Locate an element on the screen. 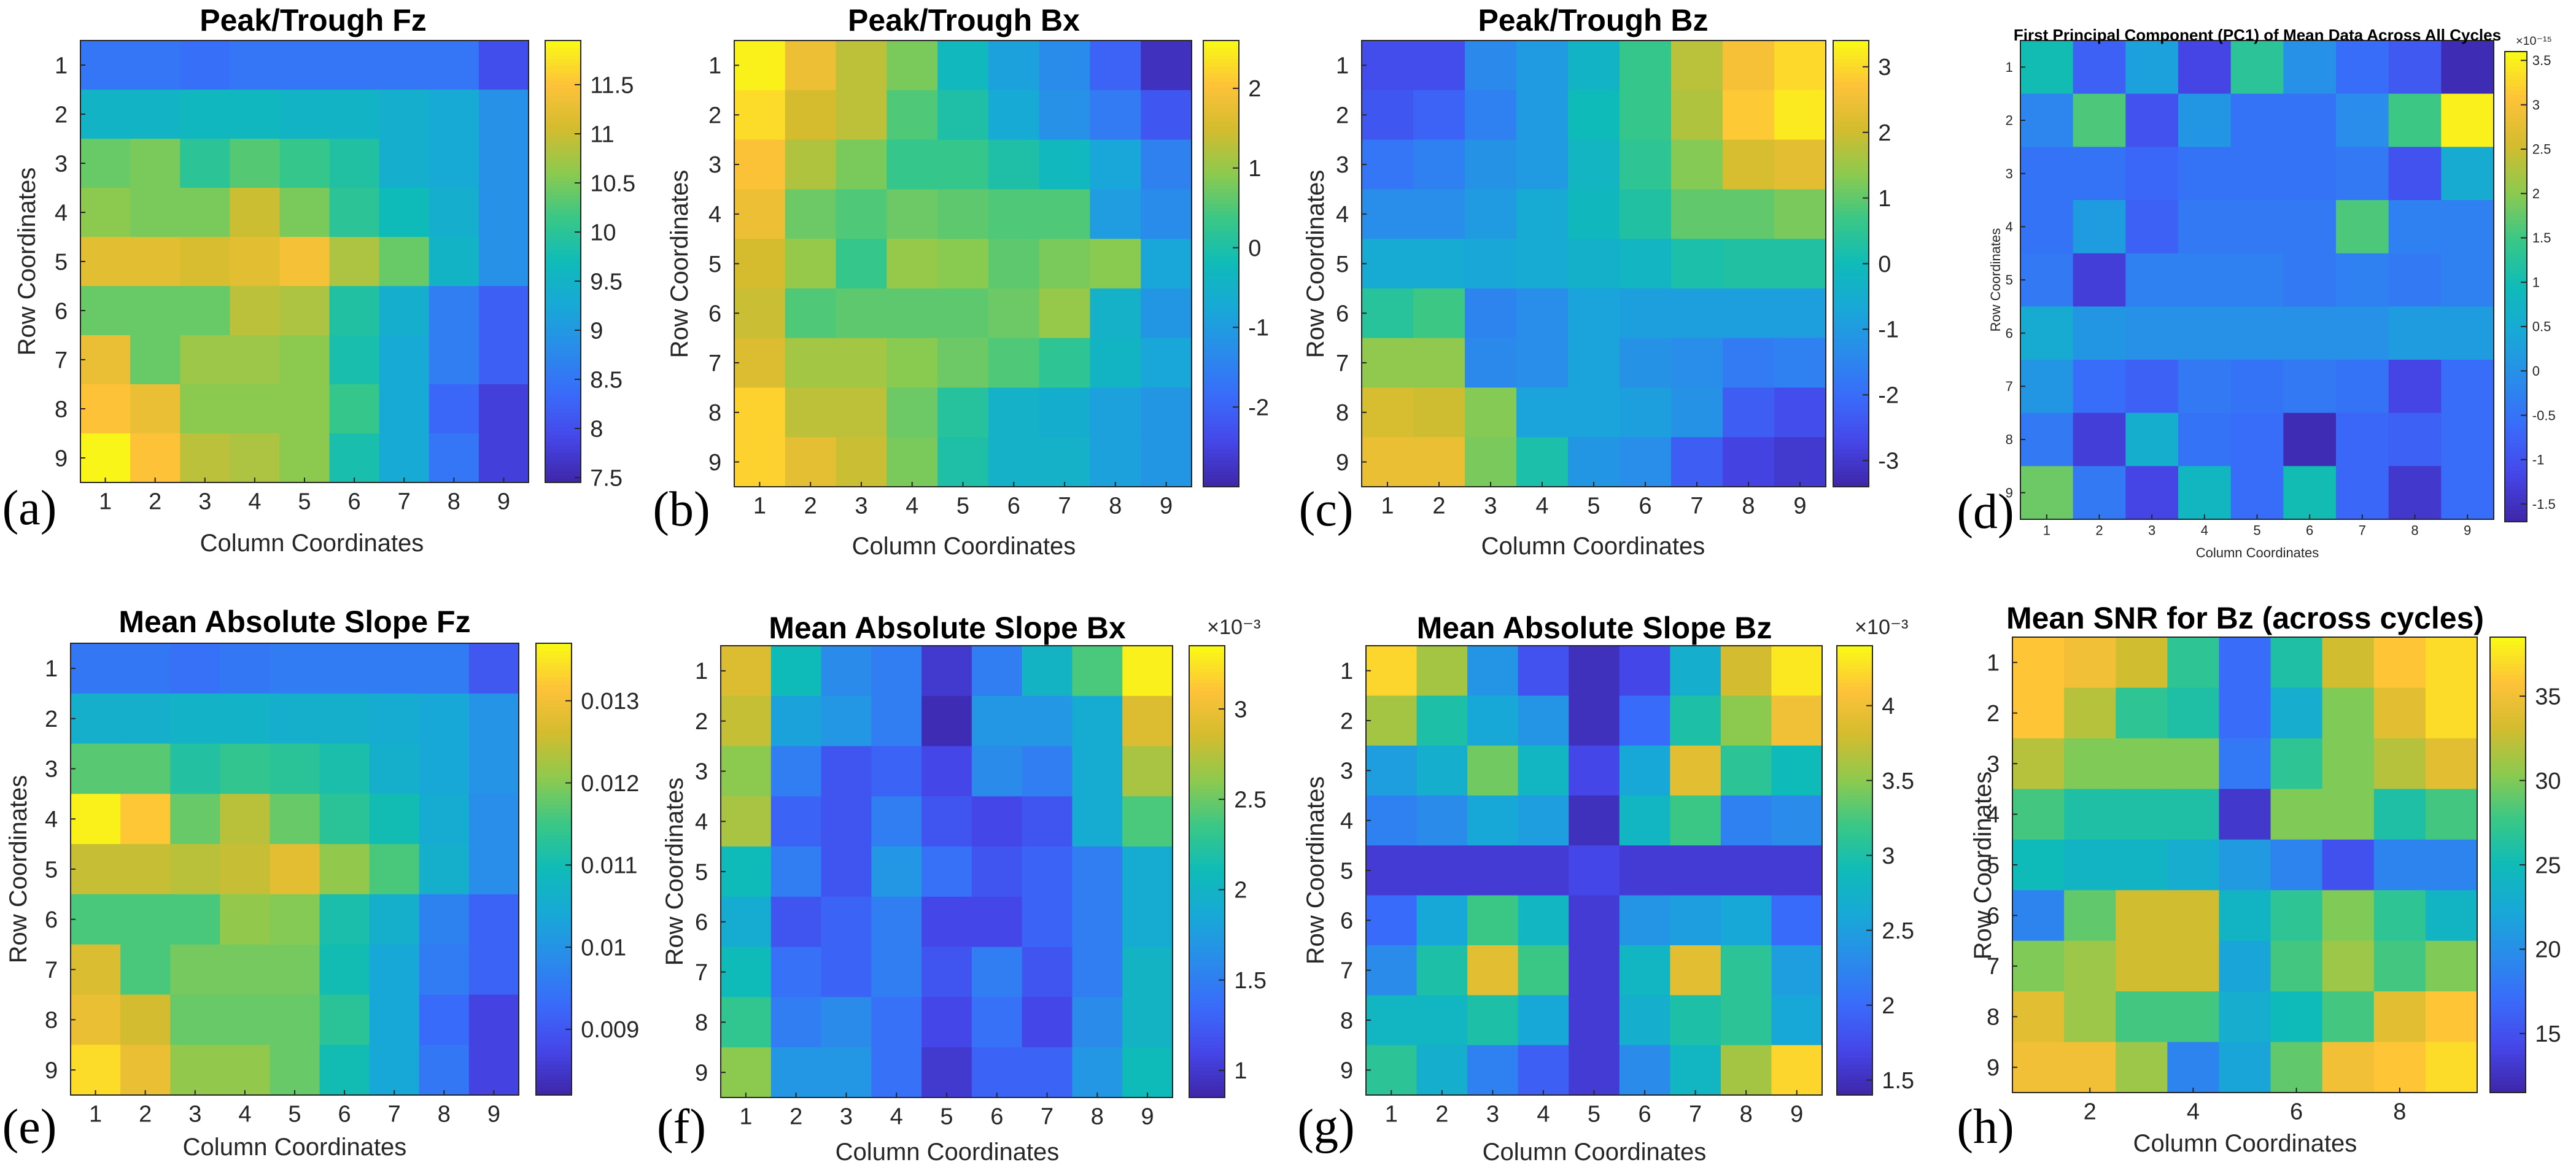 The width and height of the screenshot is (2576, 1165). x-tick-label: 9 is located at coordinates (493, 1115).